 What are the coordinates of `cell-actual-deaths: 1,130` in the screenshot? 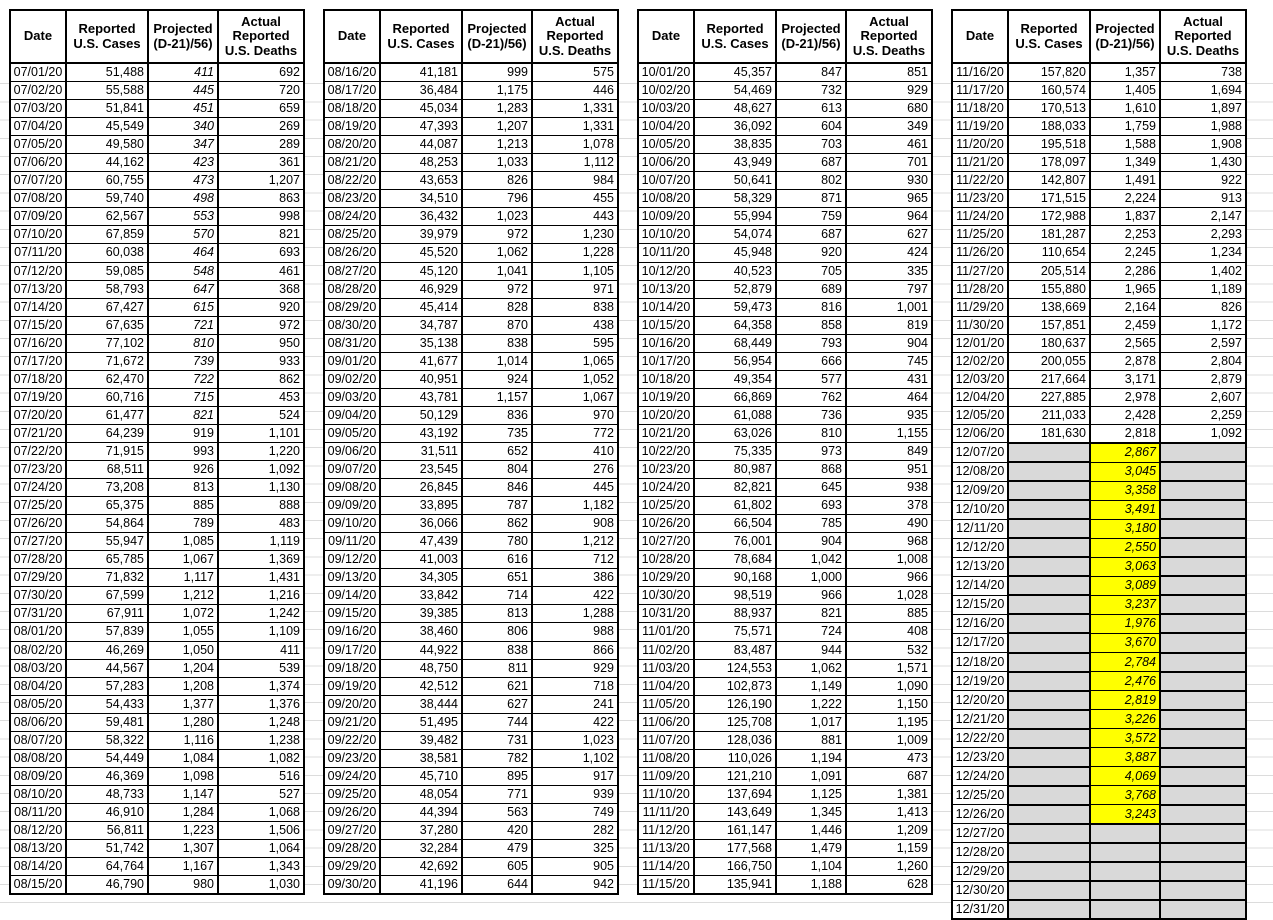 It's located at (261, 488).